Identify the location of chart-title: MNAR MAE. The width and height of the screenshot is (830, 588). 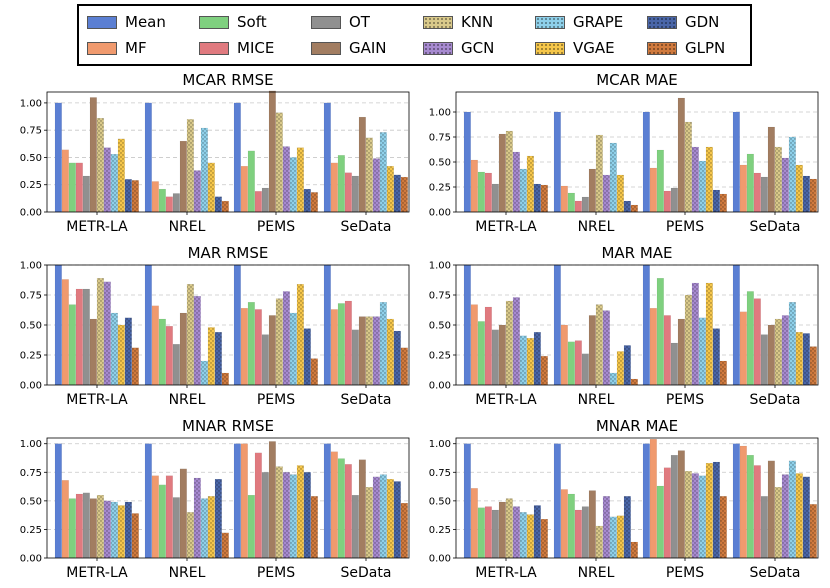
(637, 426).